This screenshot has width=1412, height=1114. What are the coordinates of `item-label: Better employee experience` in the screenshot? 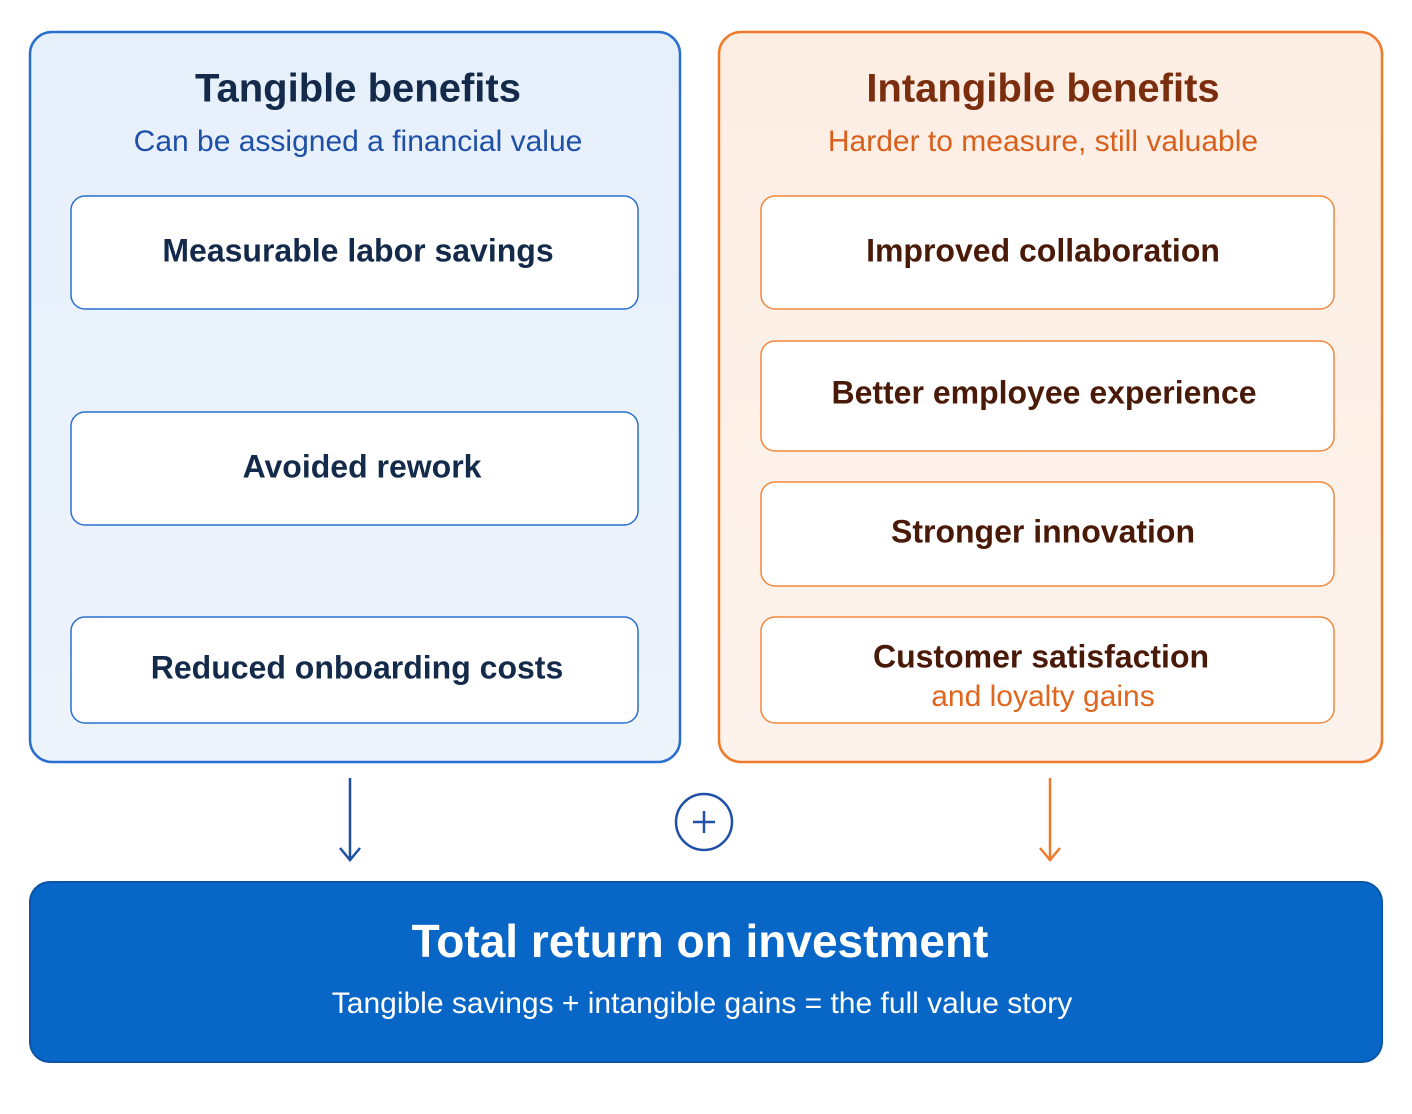 It's located at (1043, 392).